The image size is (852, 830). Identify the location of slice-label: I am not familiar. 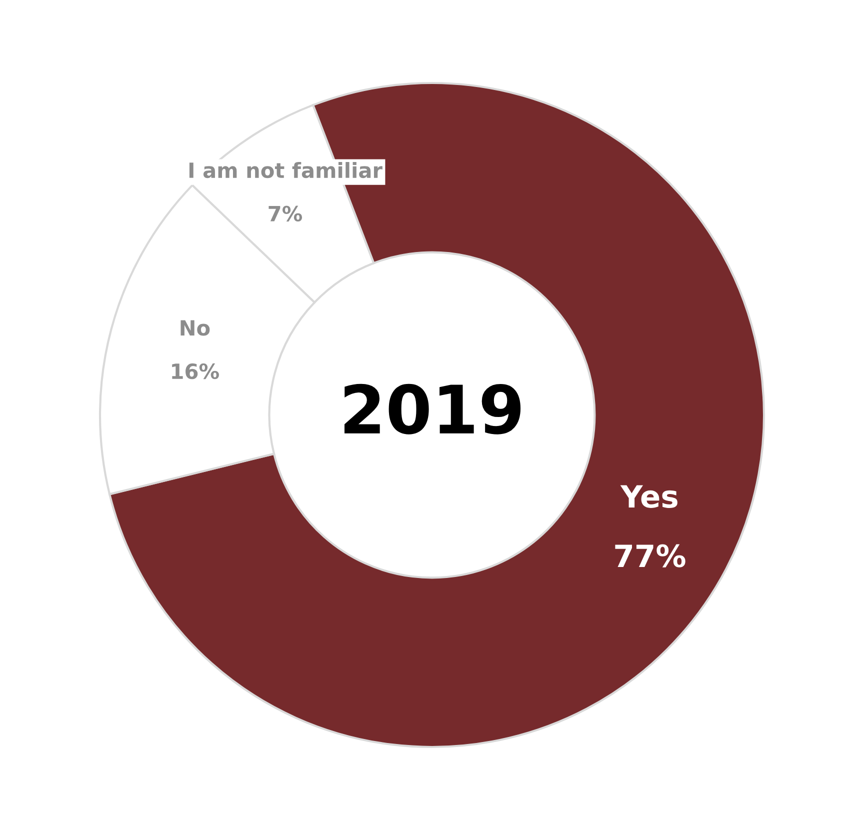
(285, 170).